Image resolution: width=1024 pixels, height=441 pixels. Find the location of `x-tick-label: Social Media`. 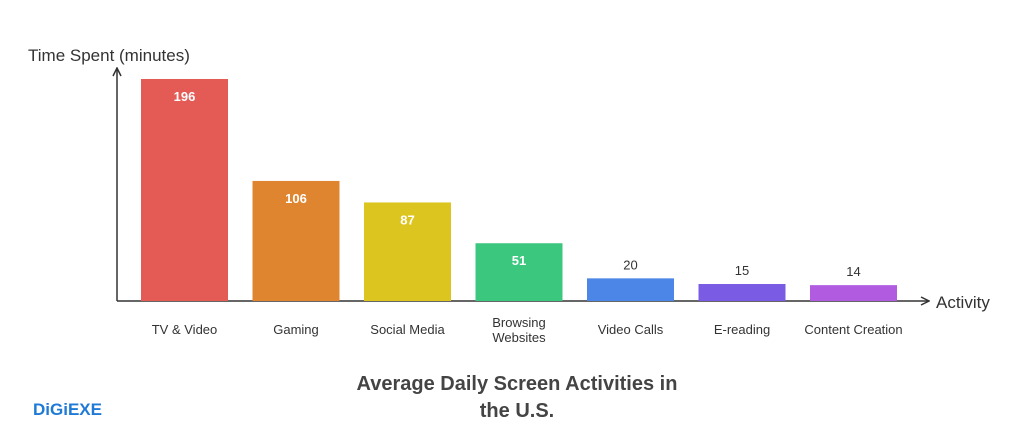

x-tick-label: Social Media is located at coordinates (407, 329).